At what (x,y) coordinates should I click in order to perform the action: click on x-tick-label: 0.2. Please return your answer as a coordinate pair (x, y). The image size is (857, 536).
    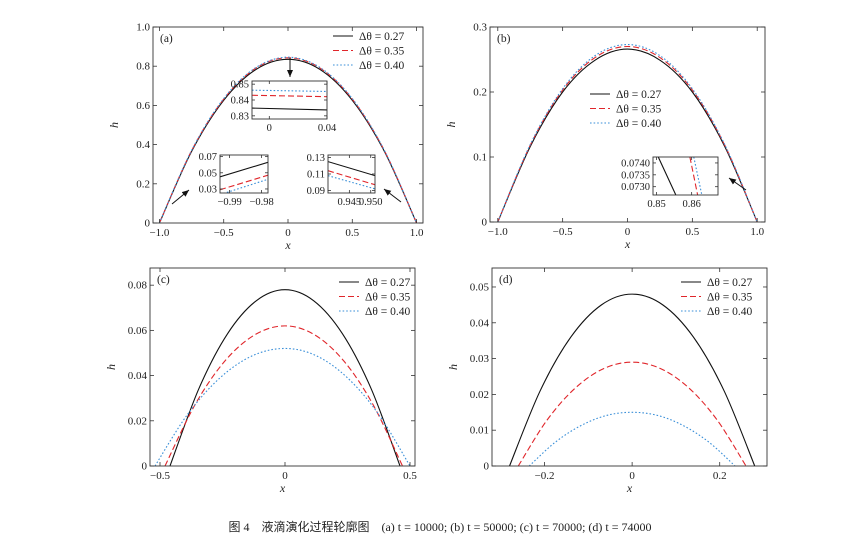
    Looking at the image, I should click on (720, 476).